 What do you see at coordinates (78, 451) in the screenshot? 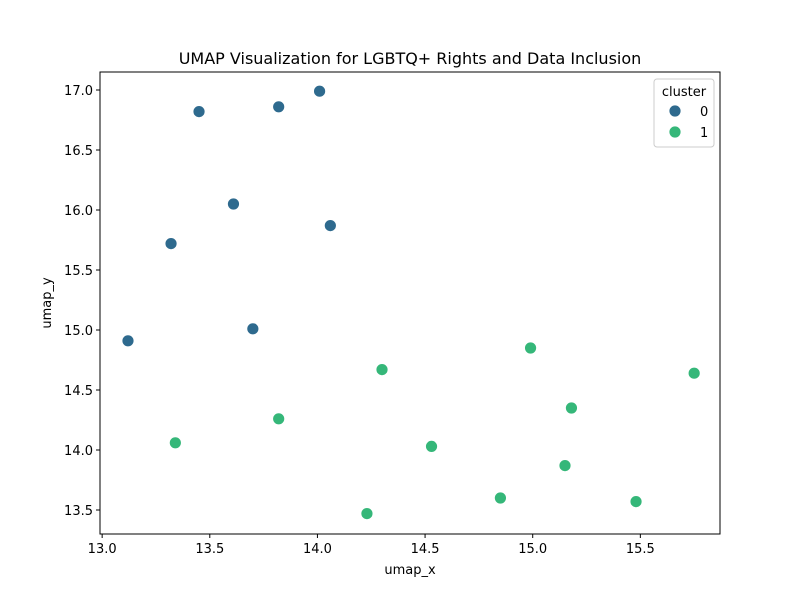
I see `y-tick-label: 14.0` at bounding box center [78, 451].